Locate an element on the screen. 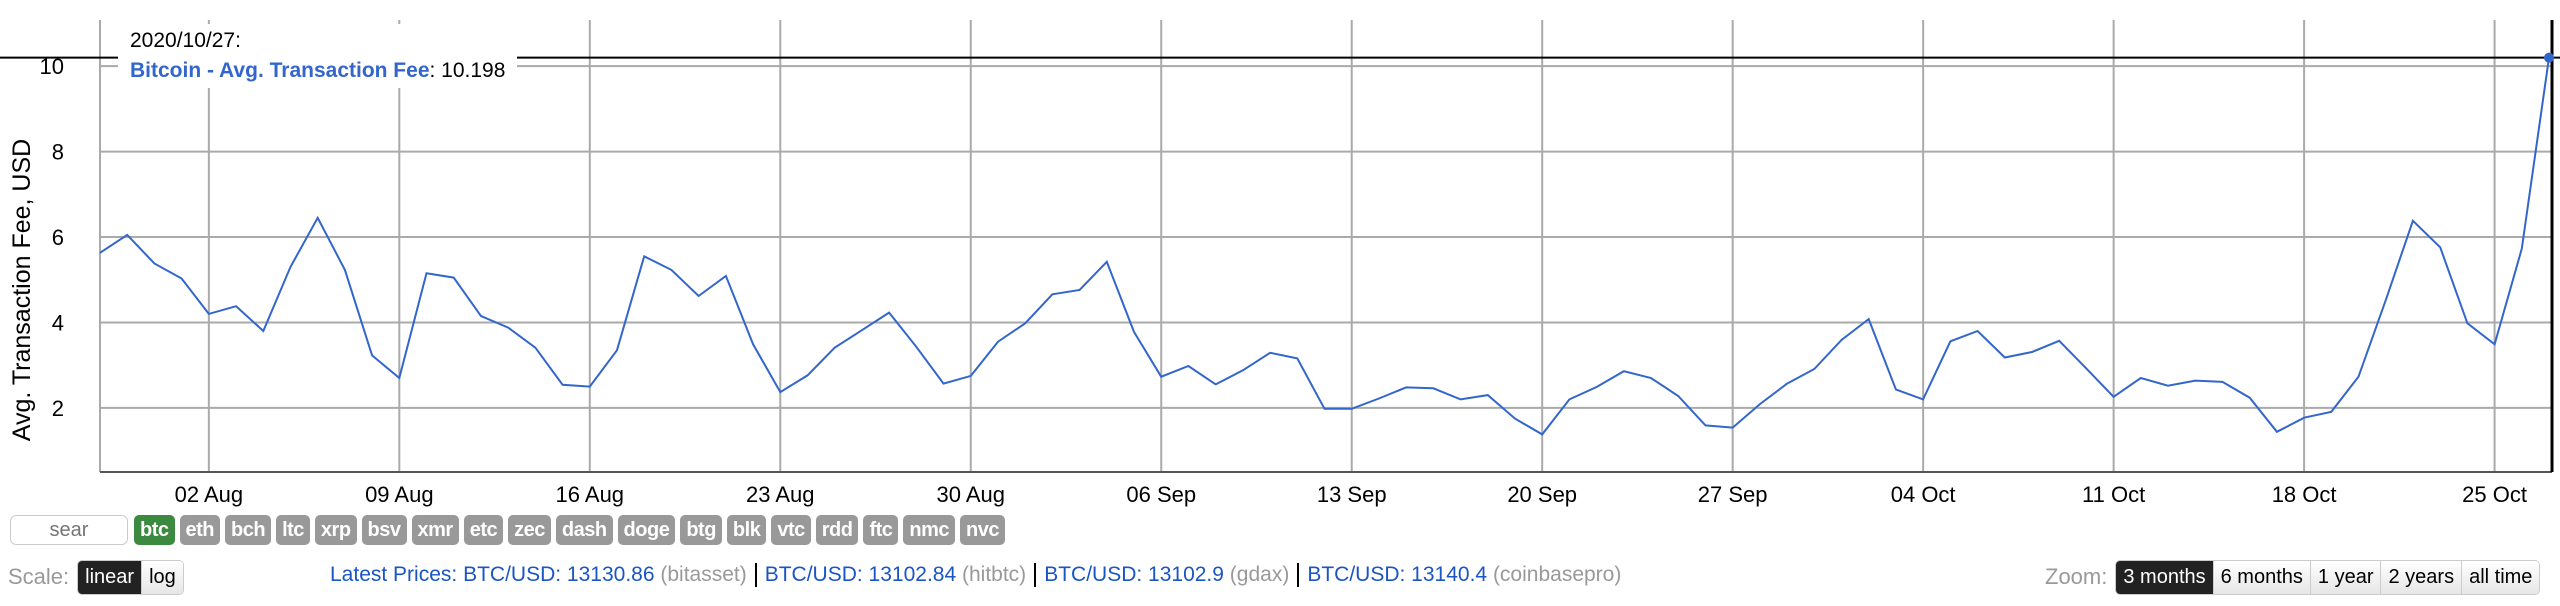 The width and height of the screenshot is (2560, 606). tooltip-series: Bitcoin - Avg. Transaction Fee is located at coordinates (280, 70).